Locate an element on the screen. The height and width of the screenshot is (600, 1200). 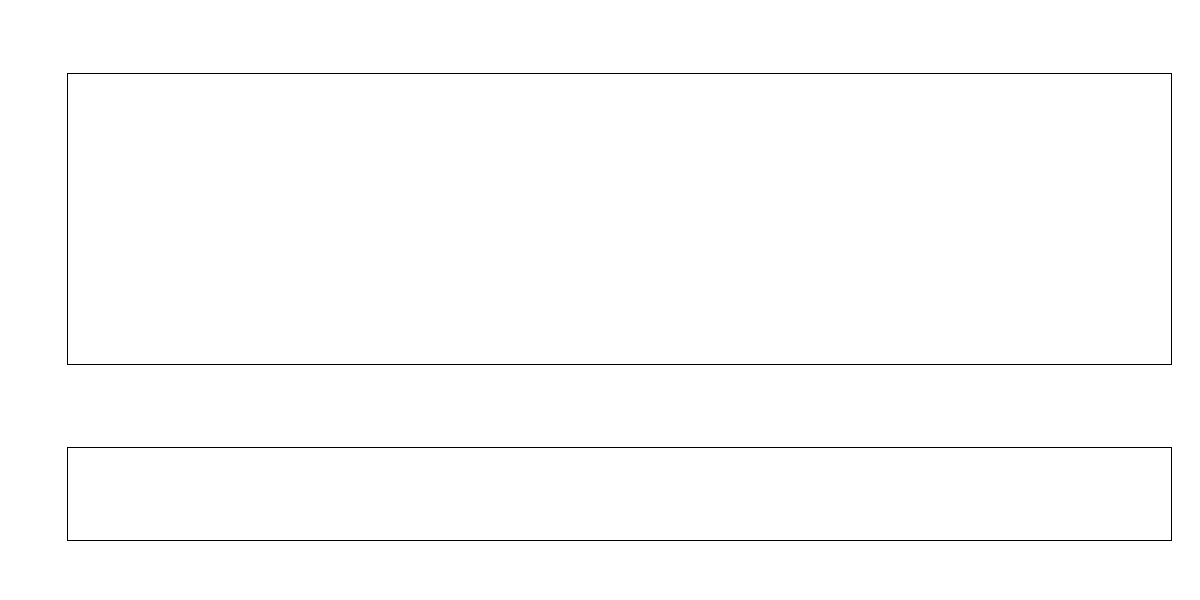
buy-sell-powers-chart is located at coordinates (619, 494).